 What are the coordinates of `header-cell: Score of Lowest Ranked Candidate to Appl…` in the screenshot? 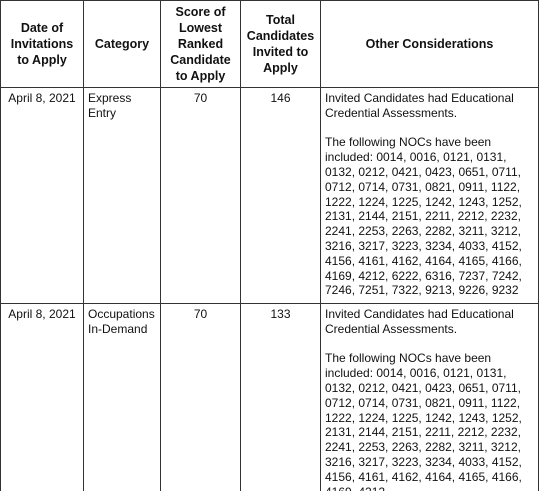 It's located at (200, 44).